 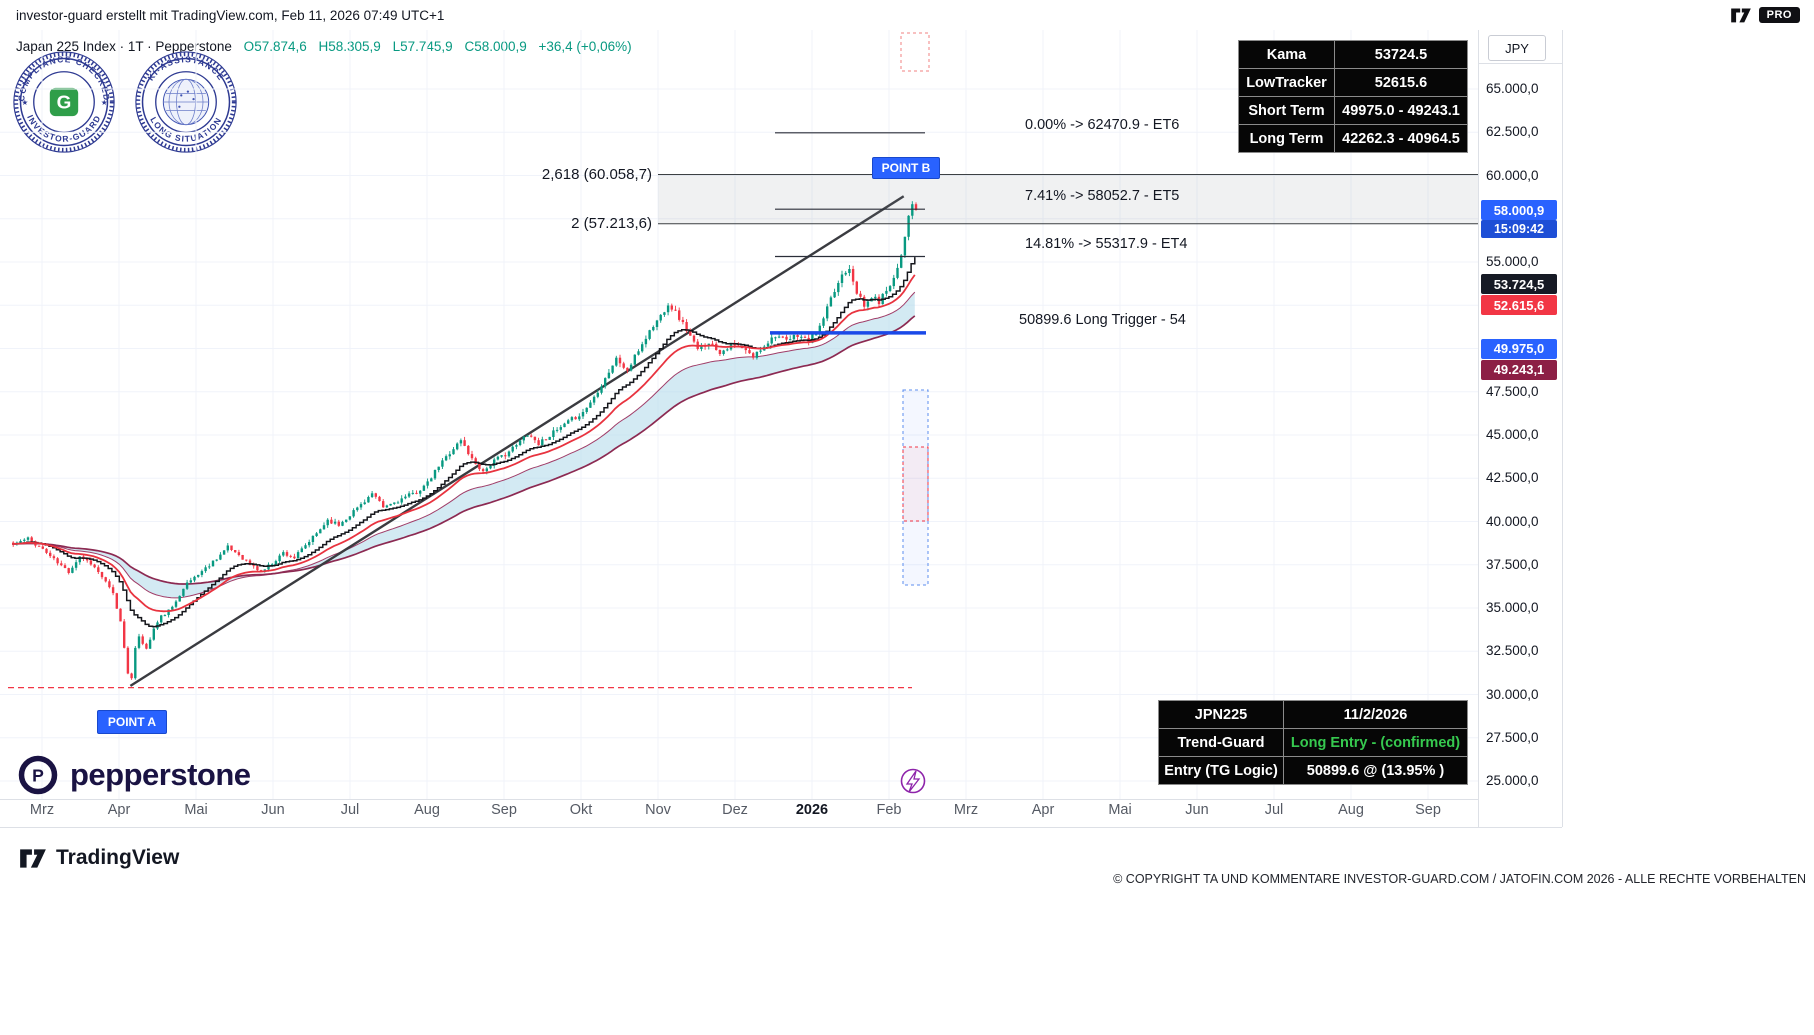 What do you see at coordinates (1519, 305) in the screenshot?
I see `price-axis-badge: 52.615,6` at bounding box center [1519, 305].